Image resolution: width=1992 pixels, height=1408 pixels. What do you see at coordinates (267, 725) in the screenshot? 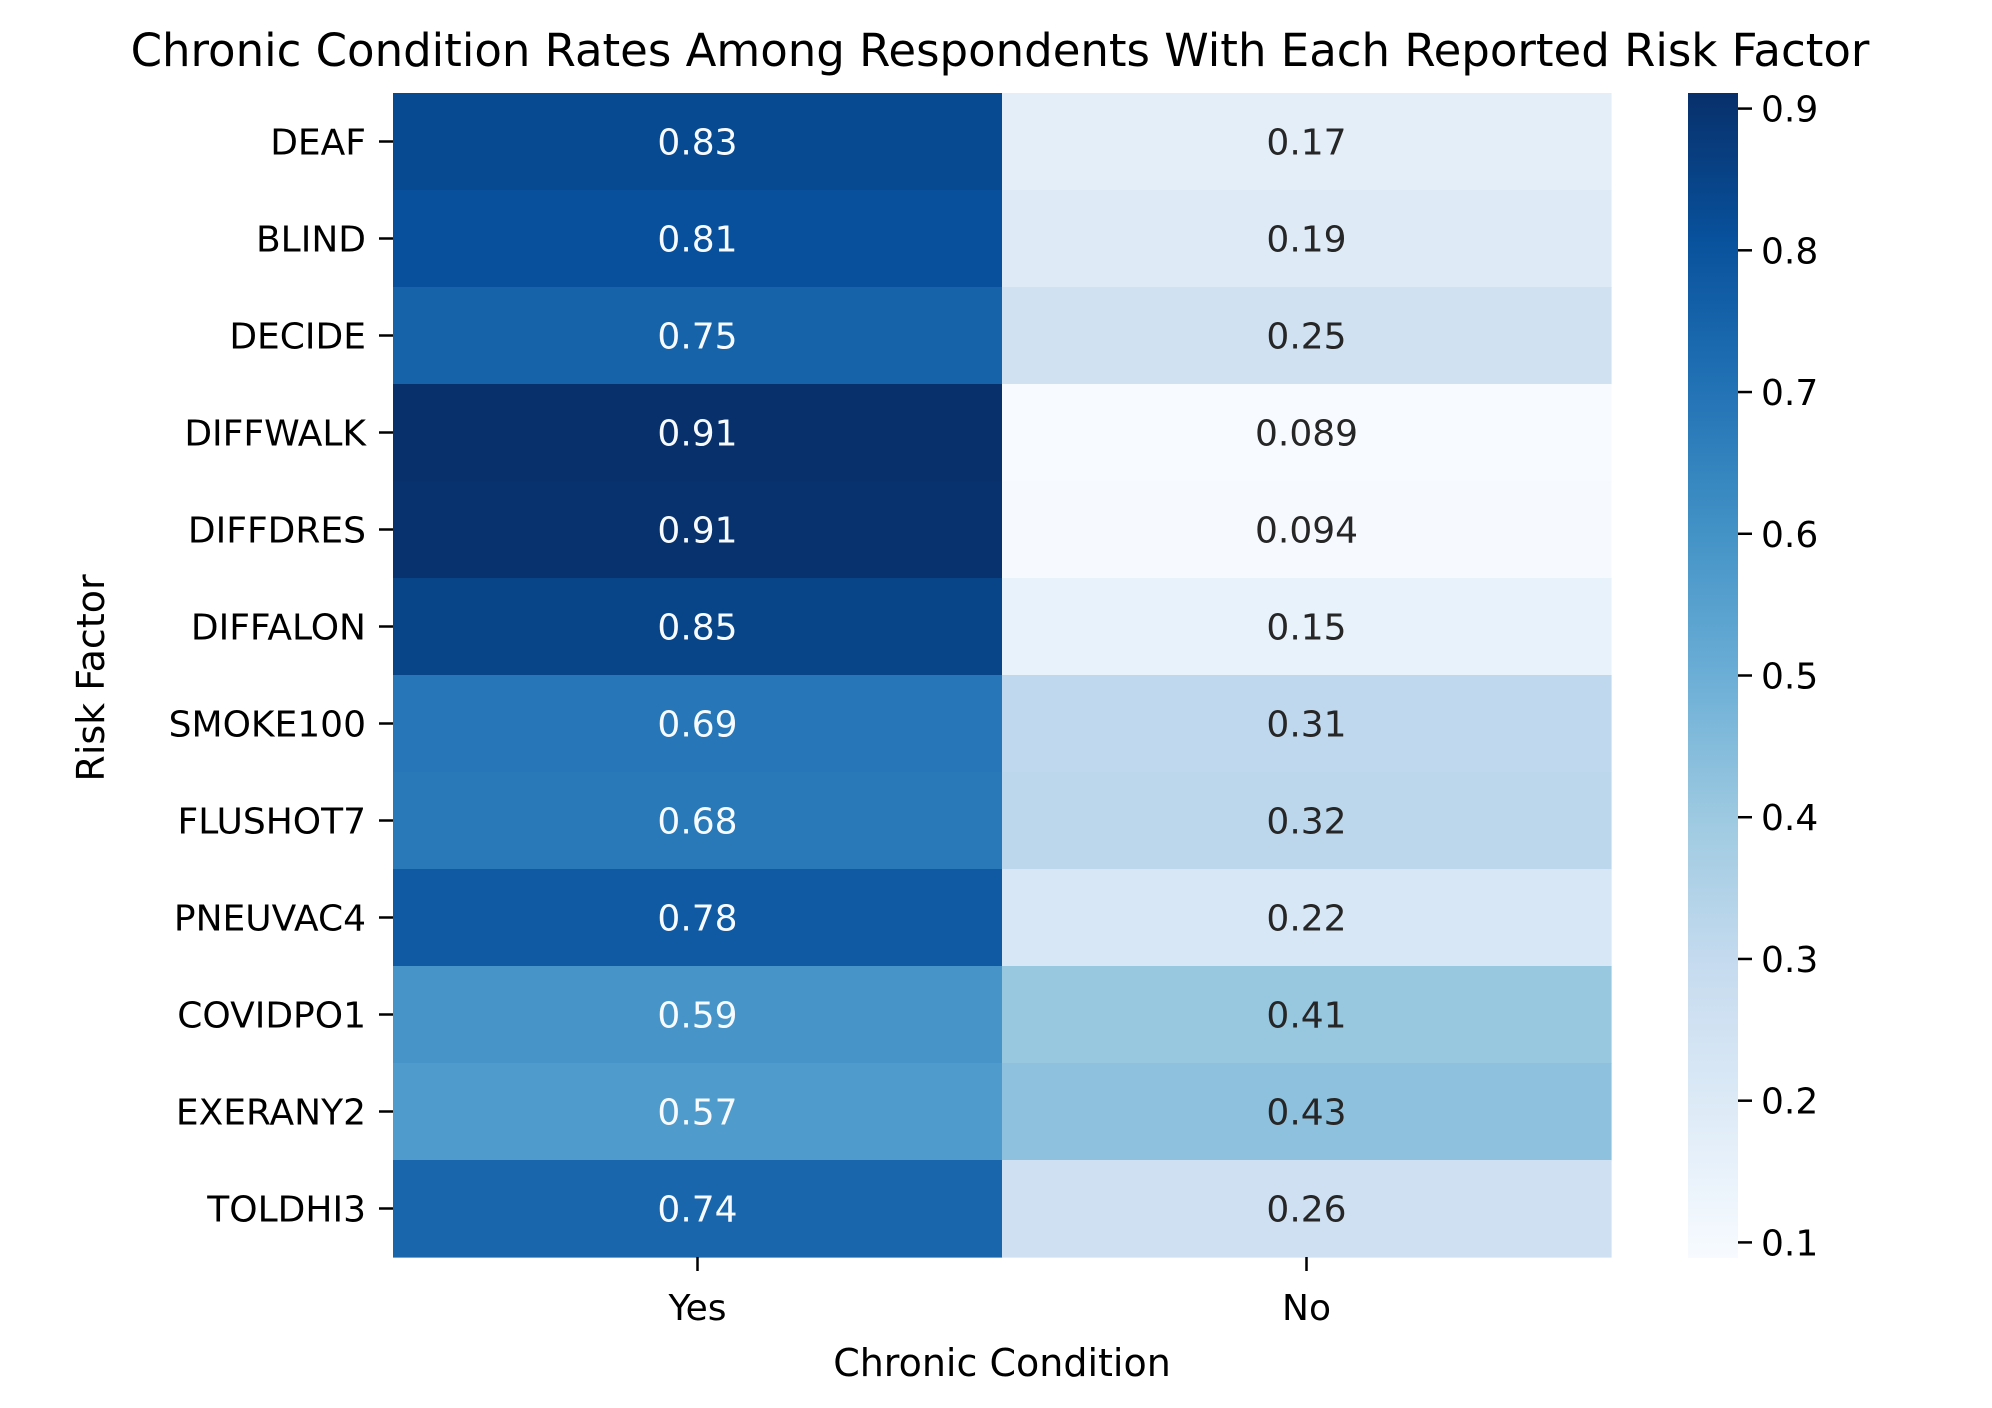
I see `y-tick-label: SMOKE100` at bounding box center [267, 725].